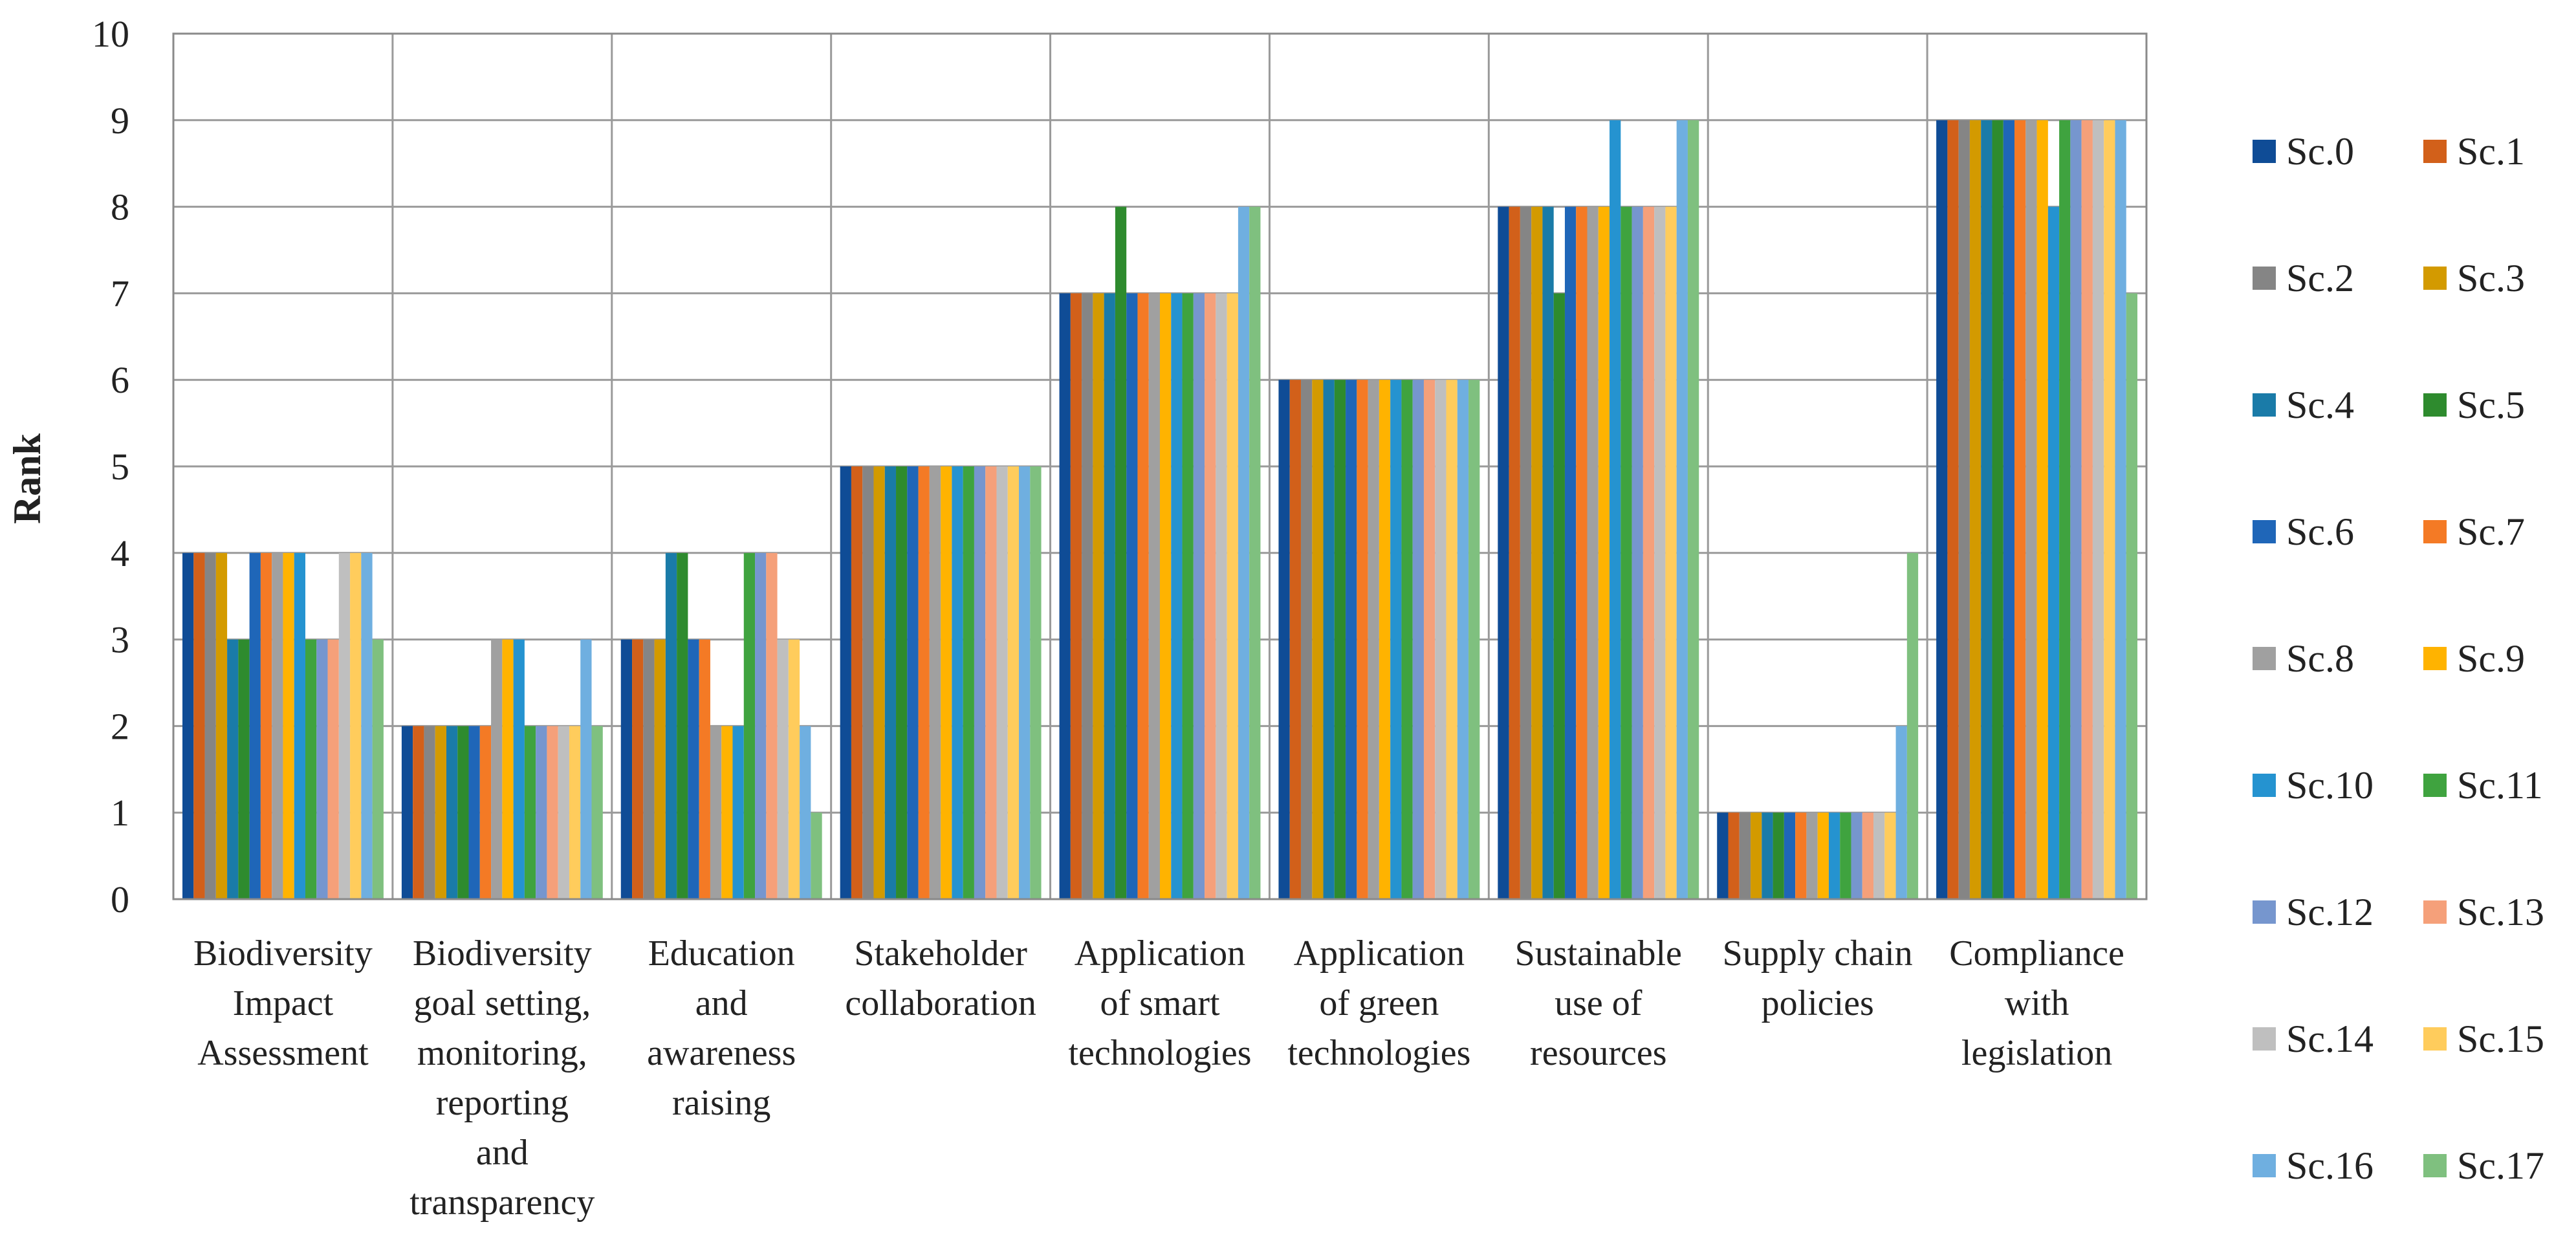 This screenshot has height=1242, width=2576. Describe the element at coordinates (1065, 596) in the screenshot. I see `bar-Sc0-cat4` at that location.